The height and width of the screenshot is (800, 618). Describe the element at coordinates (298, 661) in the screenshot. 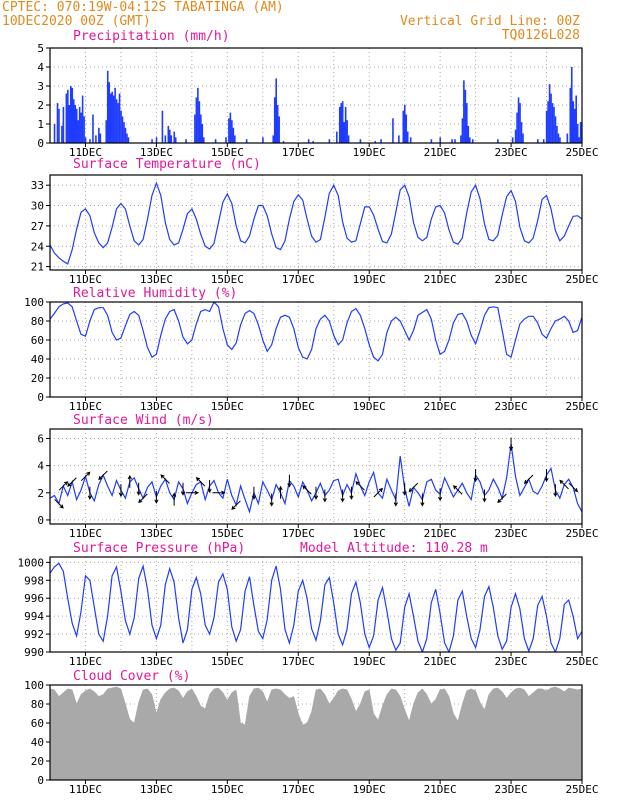

I see `pressure-date-label: 17DEC` at that location.